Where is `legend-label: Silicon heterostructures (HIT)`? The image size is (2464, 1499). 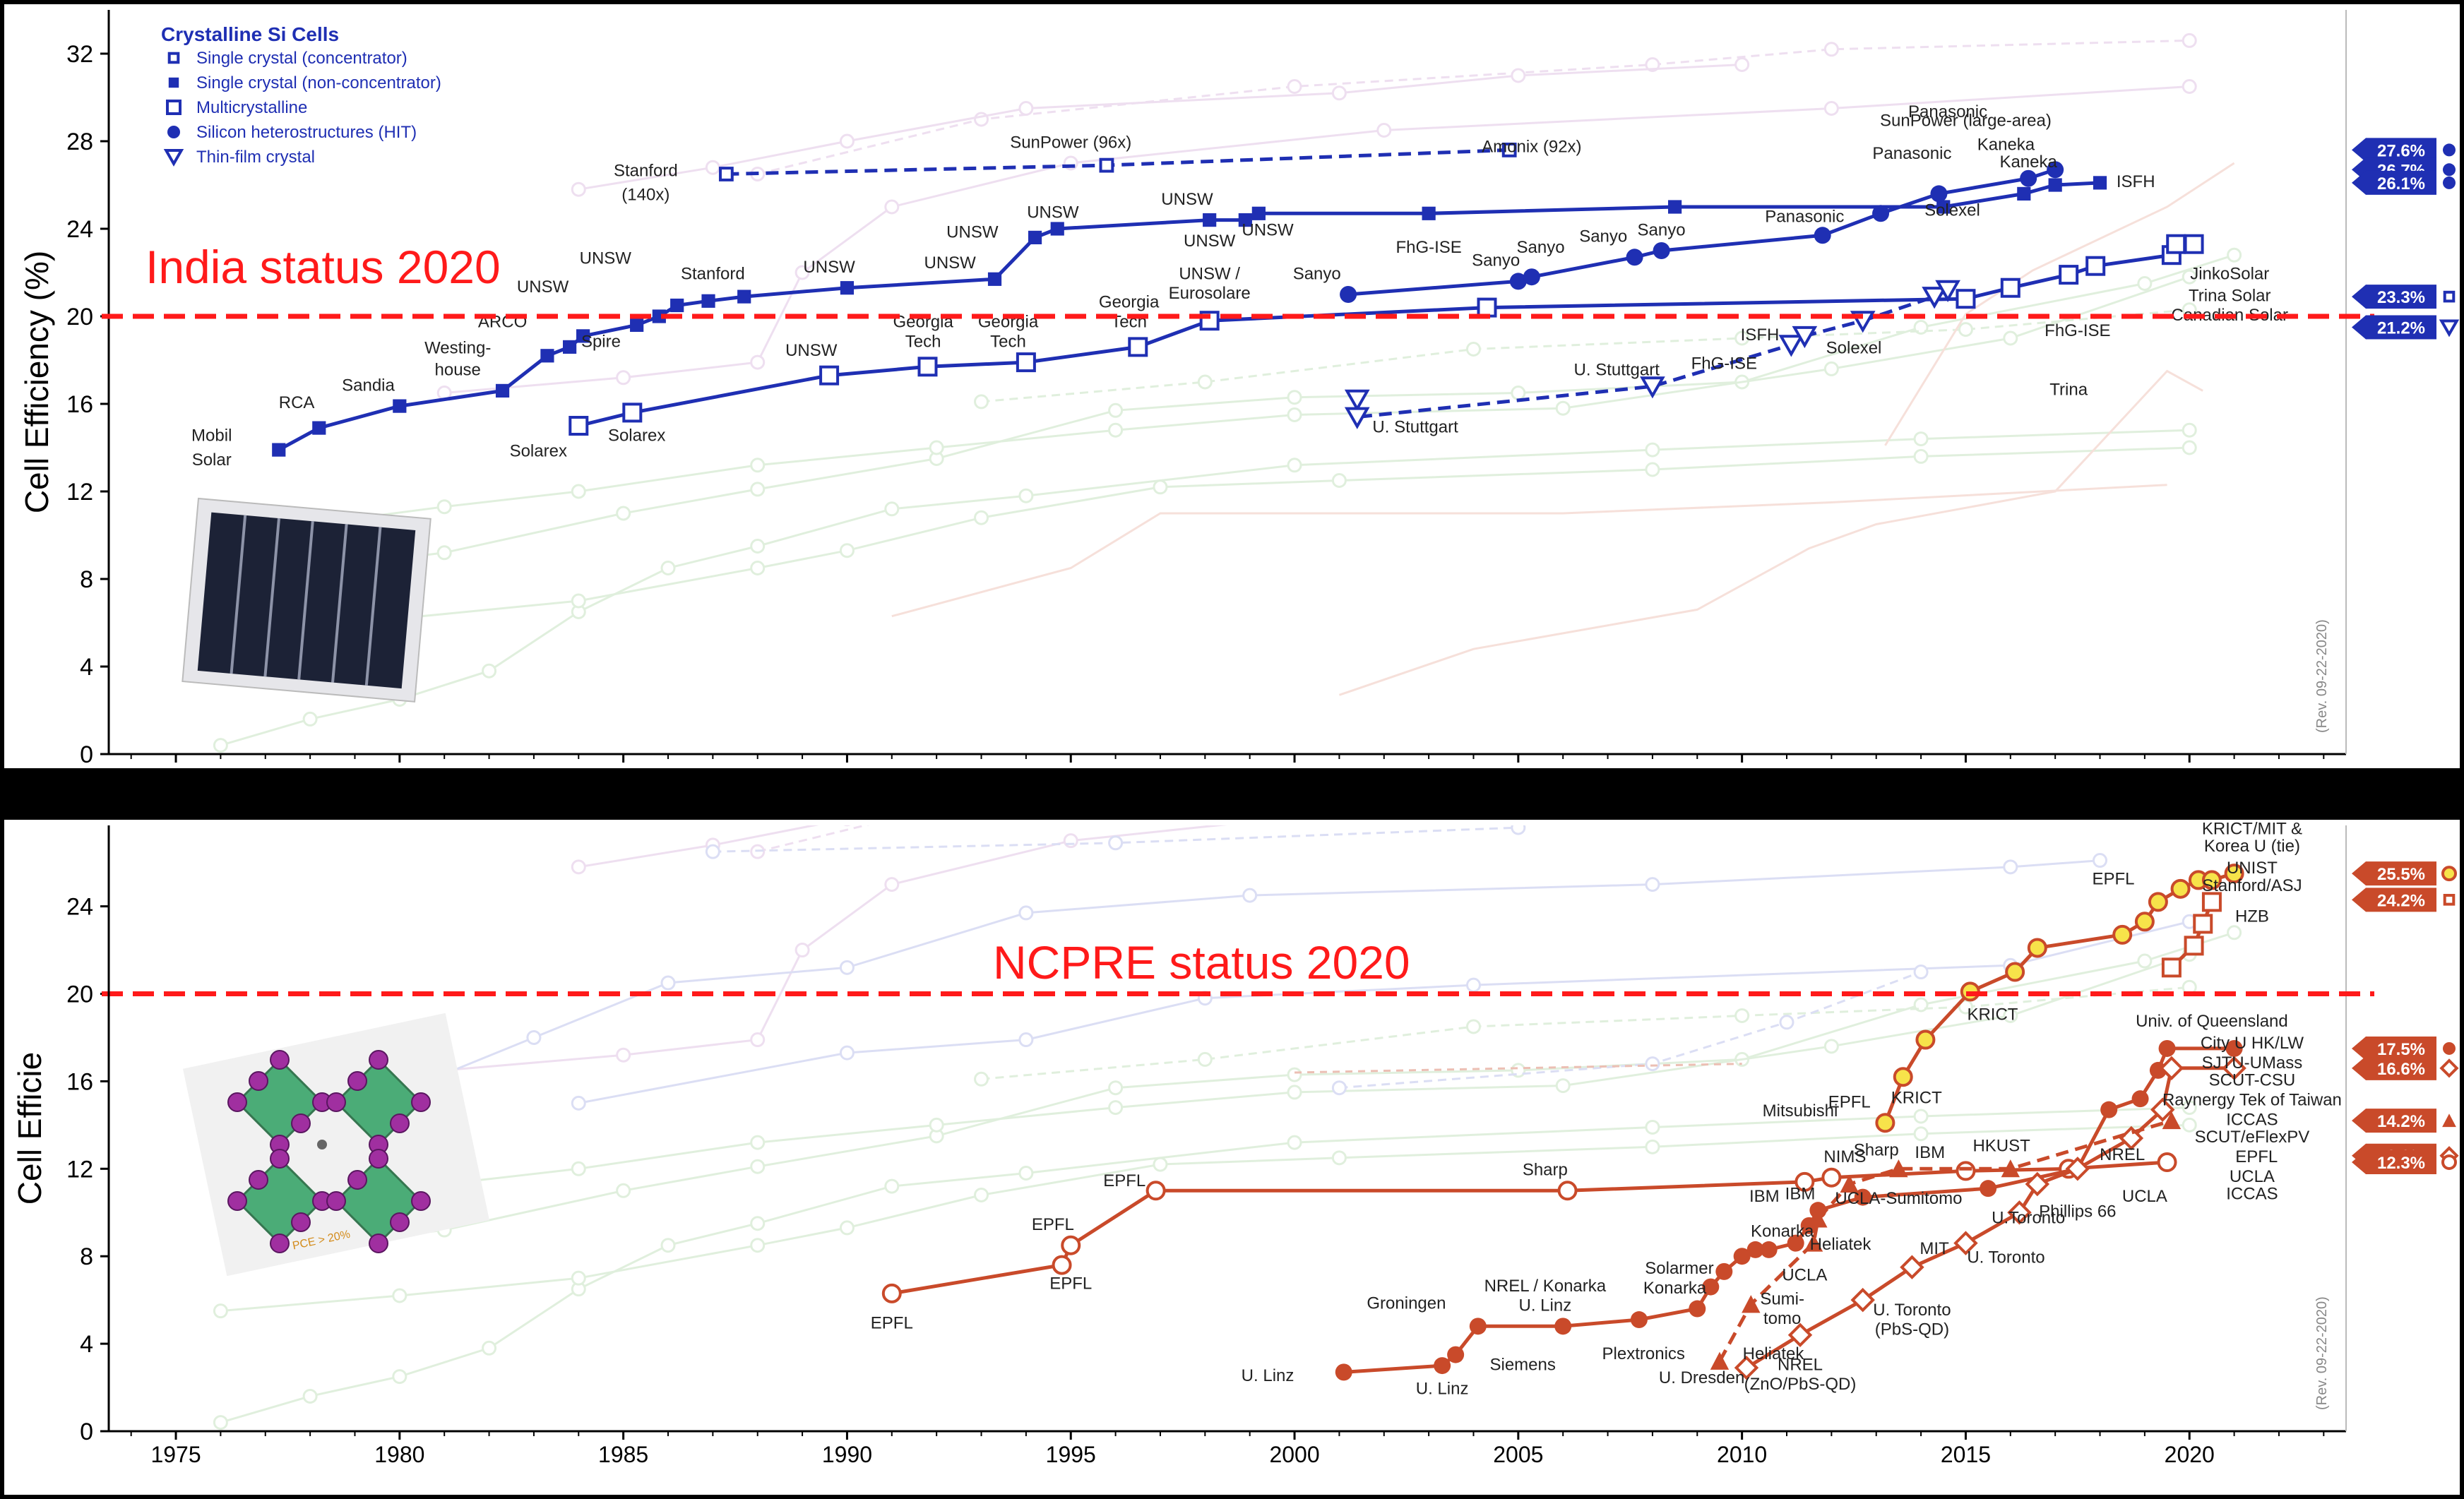 legend-label: Silicon heterostructures (HIT) is located at coordinates (307, 132).